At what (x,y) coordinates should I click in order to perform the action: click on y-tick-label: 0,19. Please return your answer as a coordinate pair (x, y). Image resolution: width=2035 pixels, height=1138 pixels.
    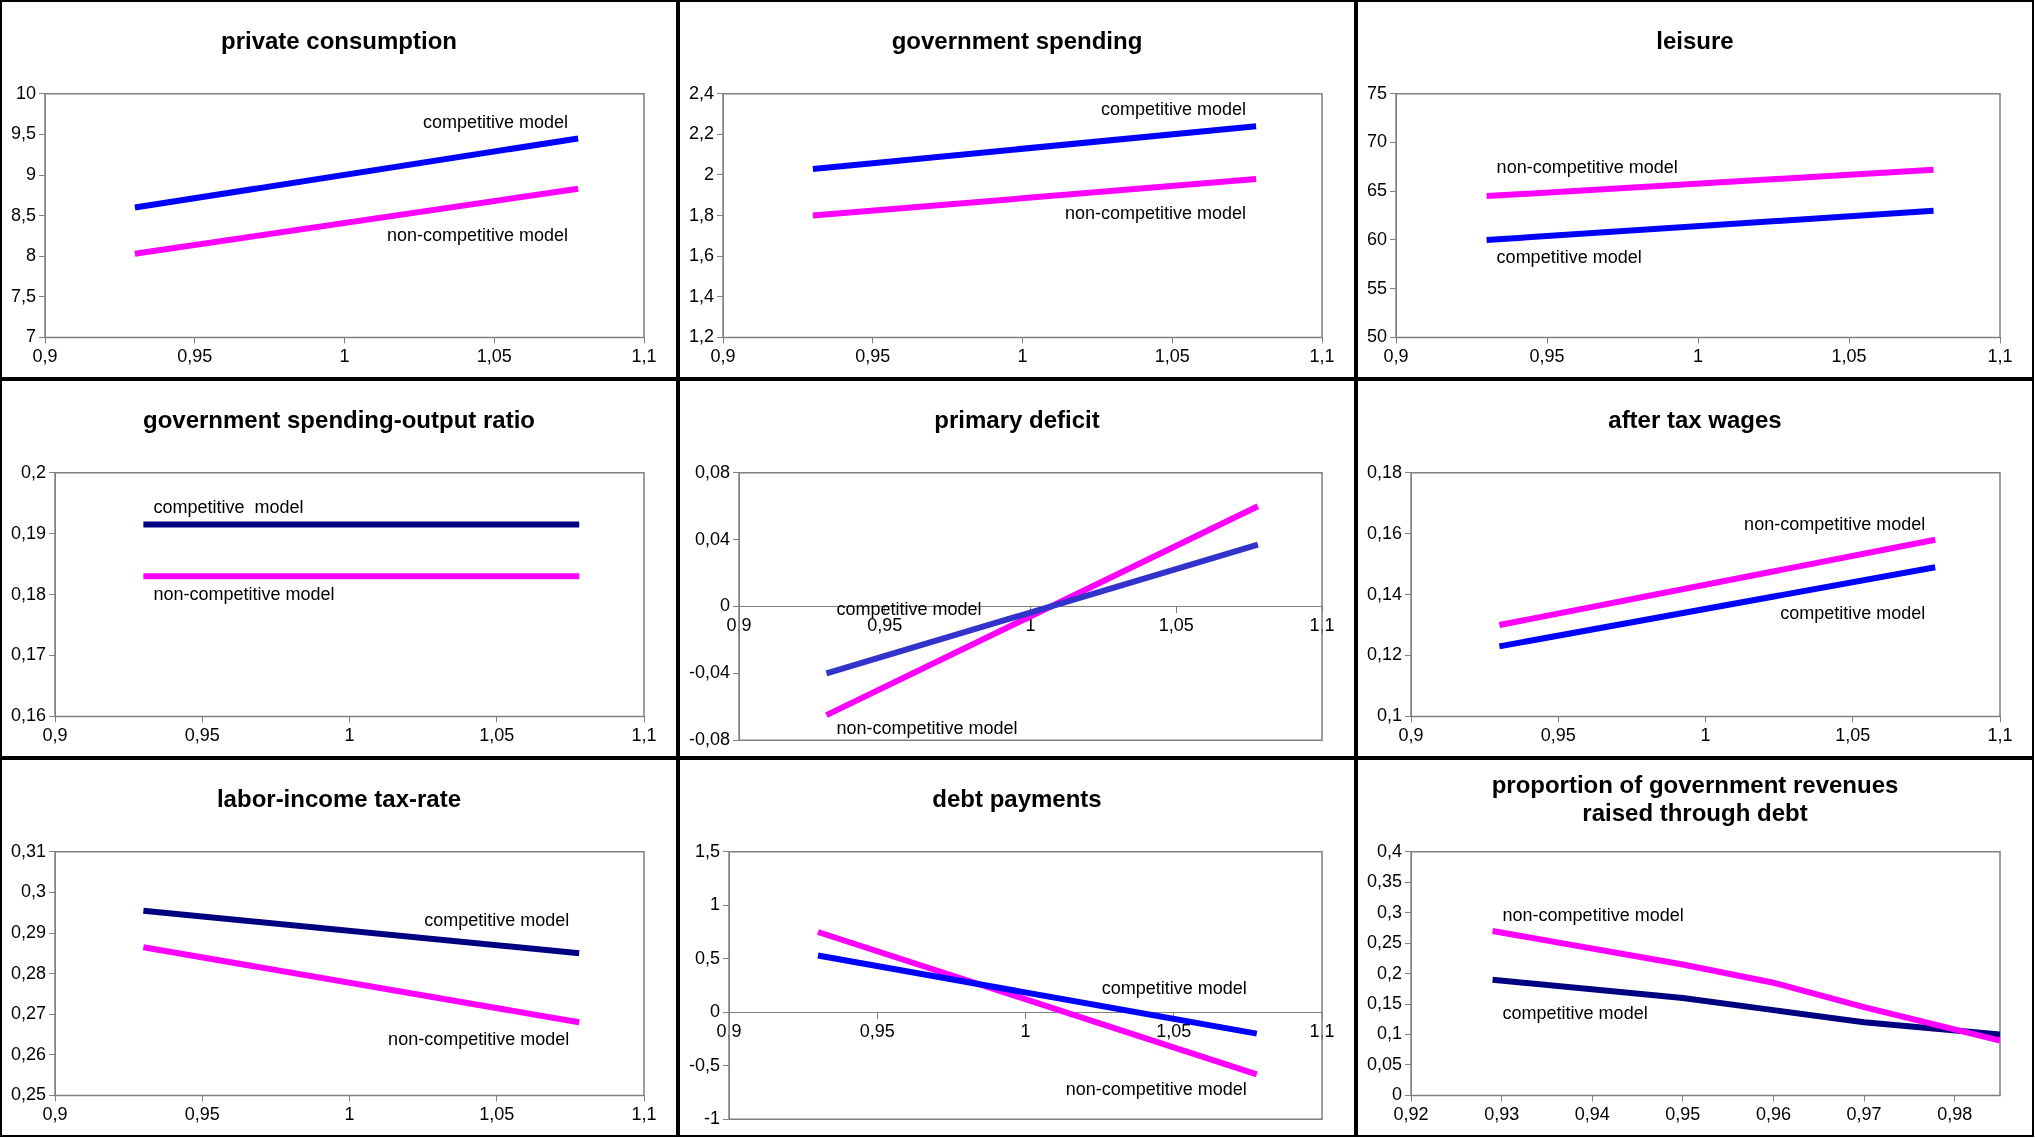
    Looking at the image, I should click on (28, 532).